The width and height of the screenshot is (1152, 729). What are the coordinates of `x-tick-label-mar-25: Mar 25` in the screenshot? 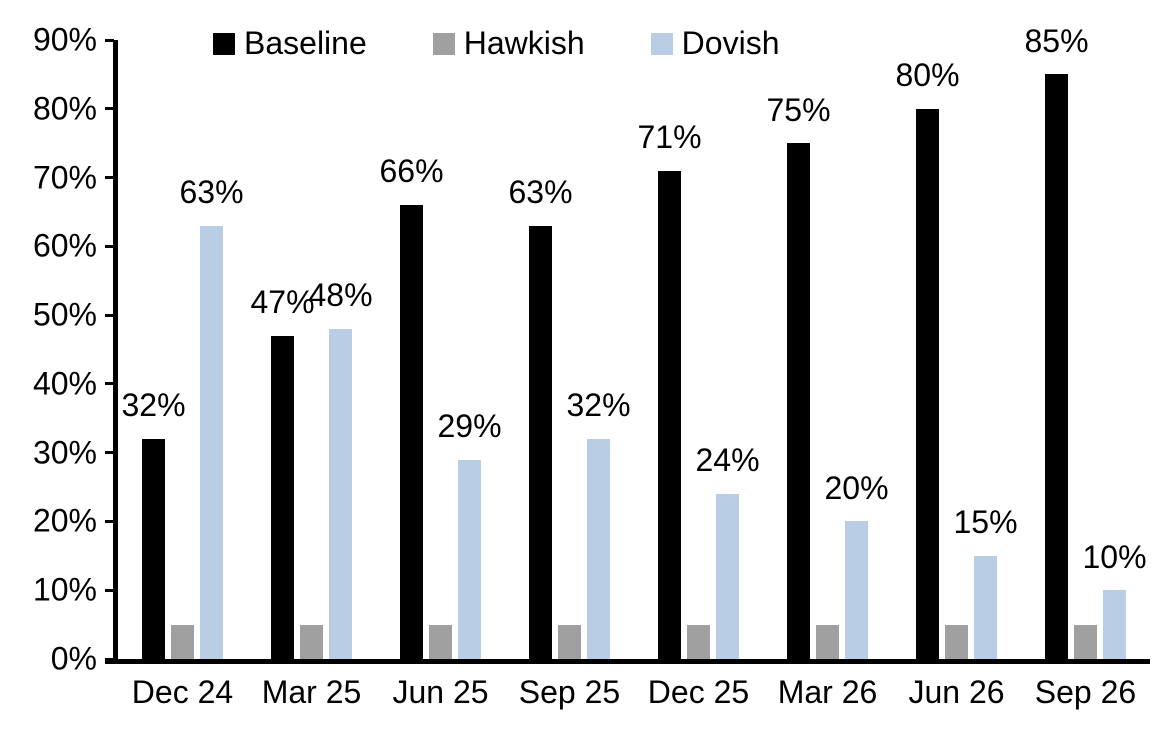 It's located at (311, 692).